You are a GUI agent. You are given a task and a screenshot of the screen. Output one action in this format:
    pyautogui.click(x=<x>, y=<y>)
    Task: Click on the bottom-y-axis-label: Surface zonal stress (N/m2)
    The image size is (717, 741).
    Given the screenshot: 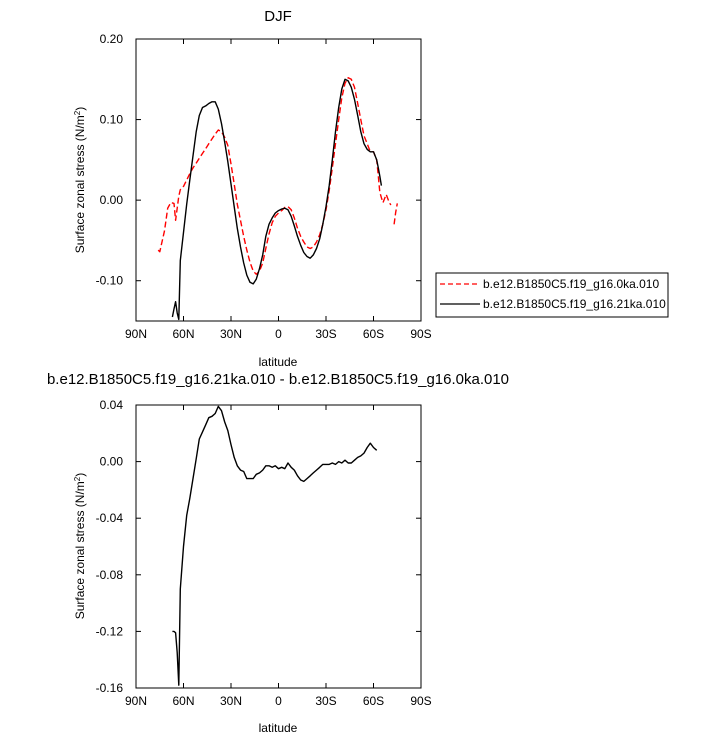 What is the action you would take?
    pyautogui.click(x=80, y=546)
    